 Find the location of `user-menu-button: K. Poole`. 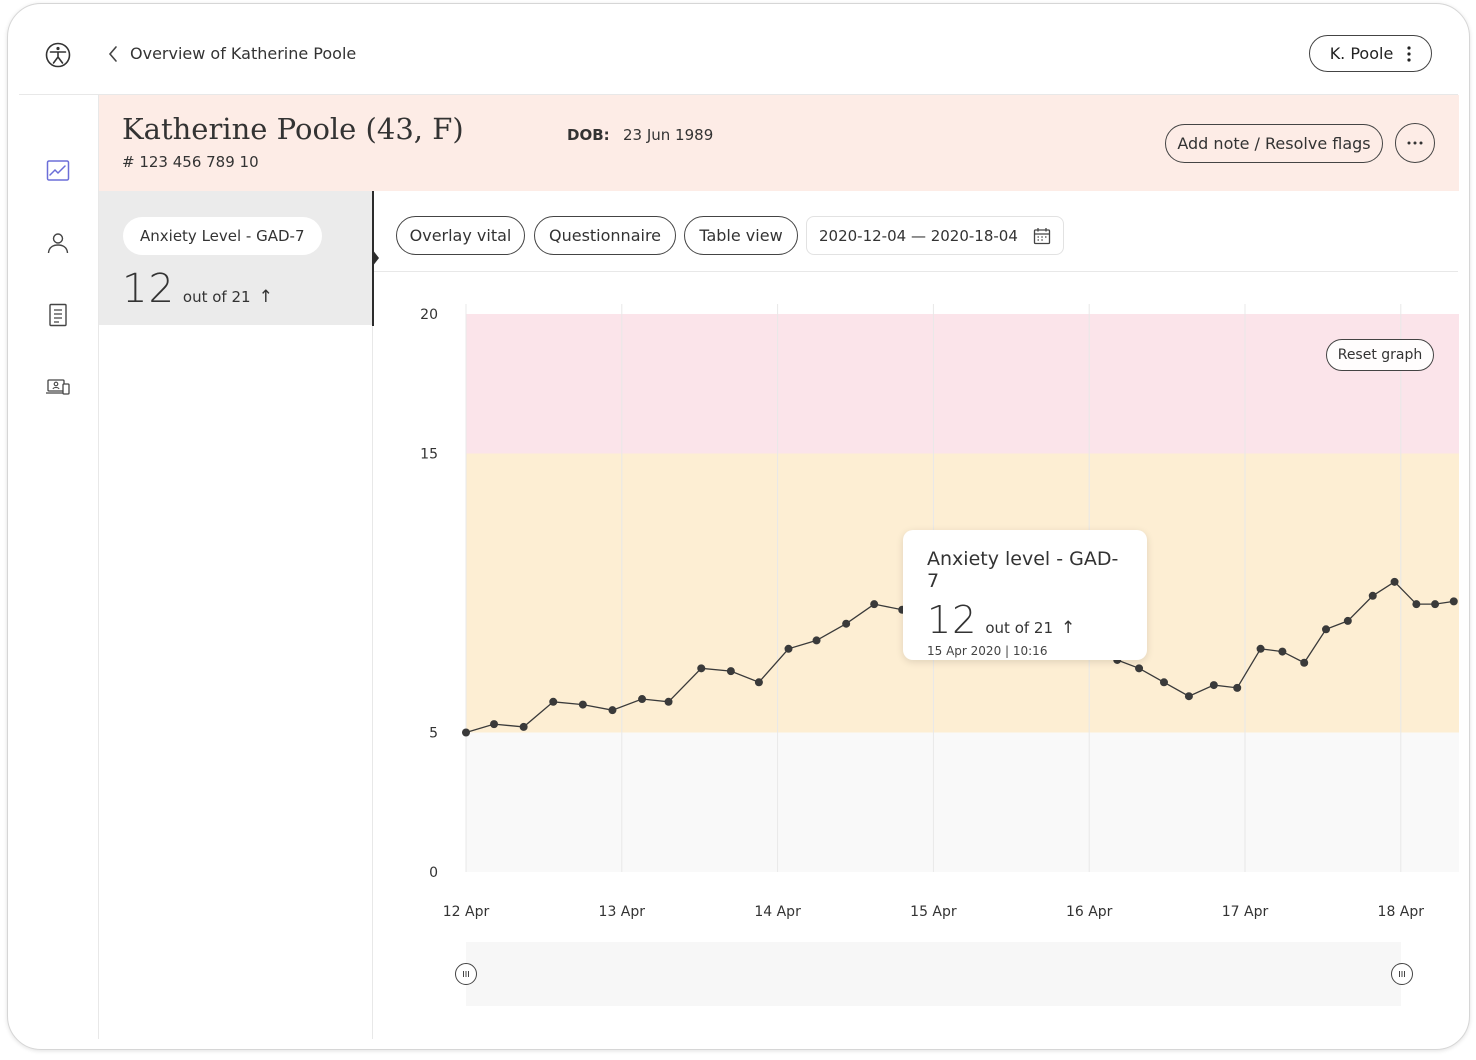

user-menu-button: K. Poole is located at coordinates (1370, 53).